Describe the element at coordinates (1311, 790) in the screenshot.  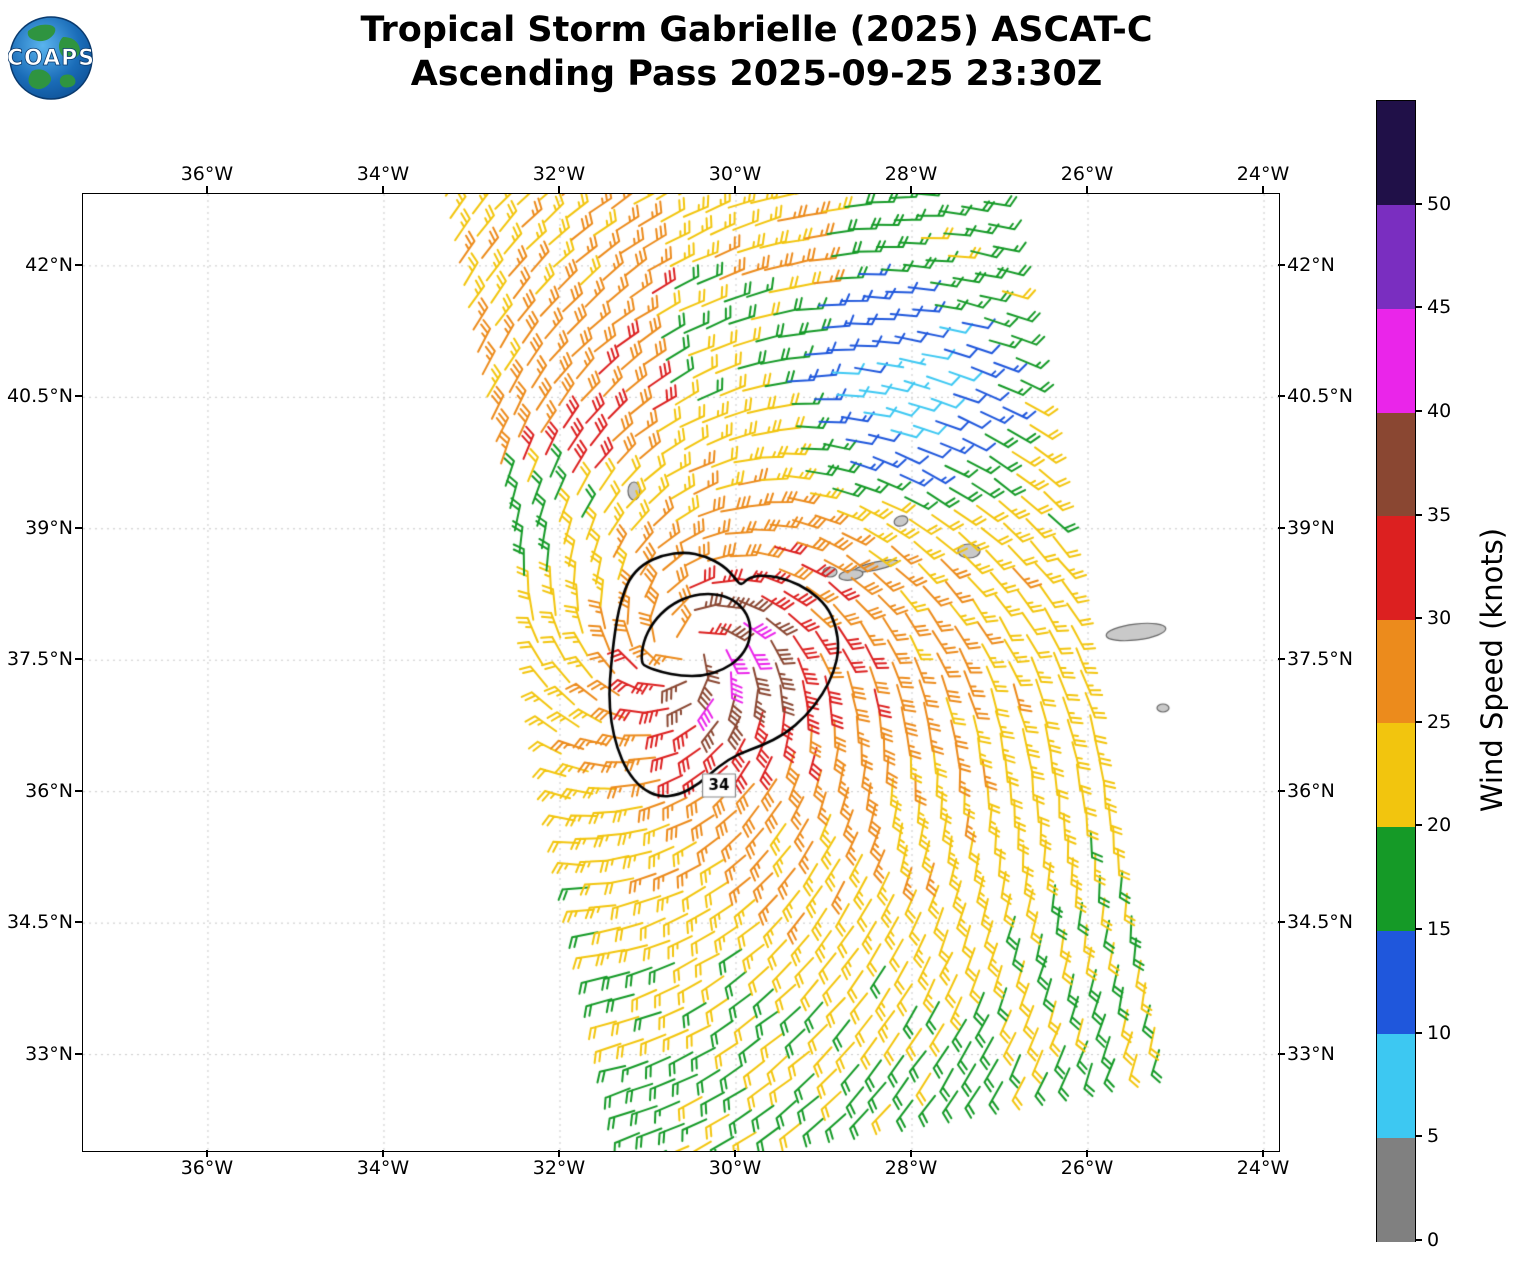
I see `lat-tick-label-right: 36°N` at that location.